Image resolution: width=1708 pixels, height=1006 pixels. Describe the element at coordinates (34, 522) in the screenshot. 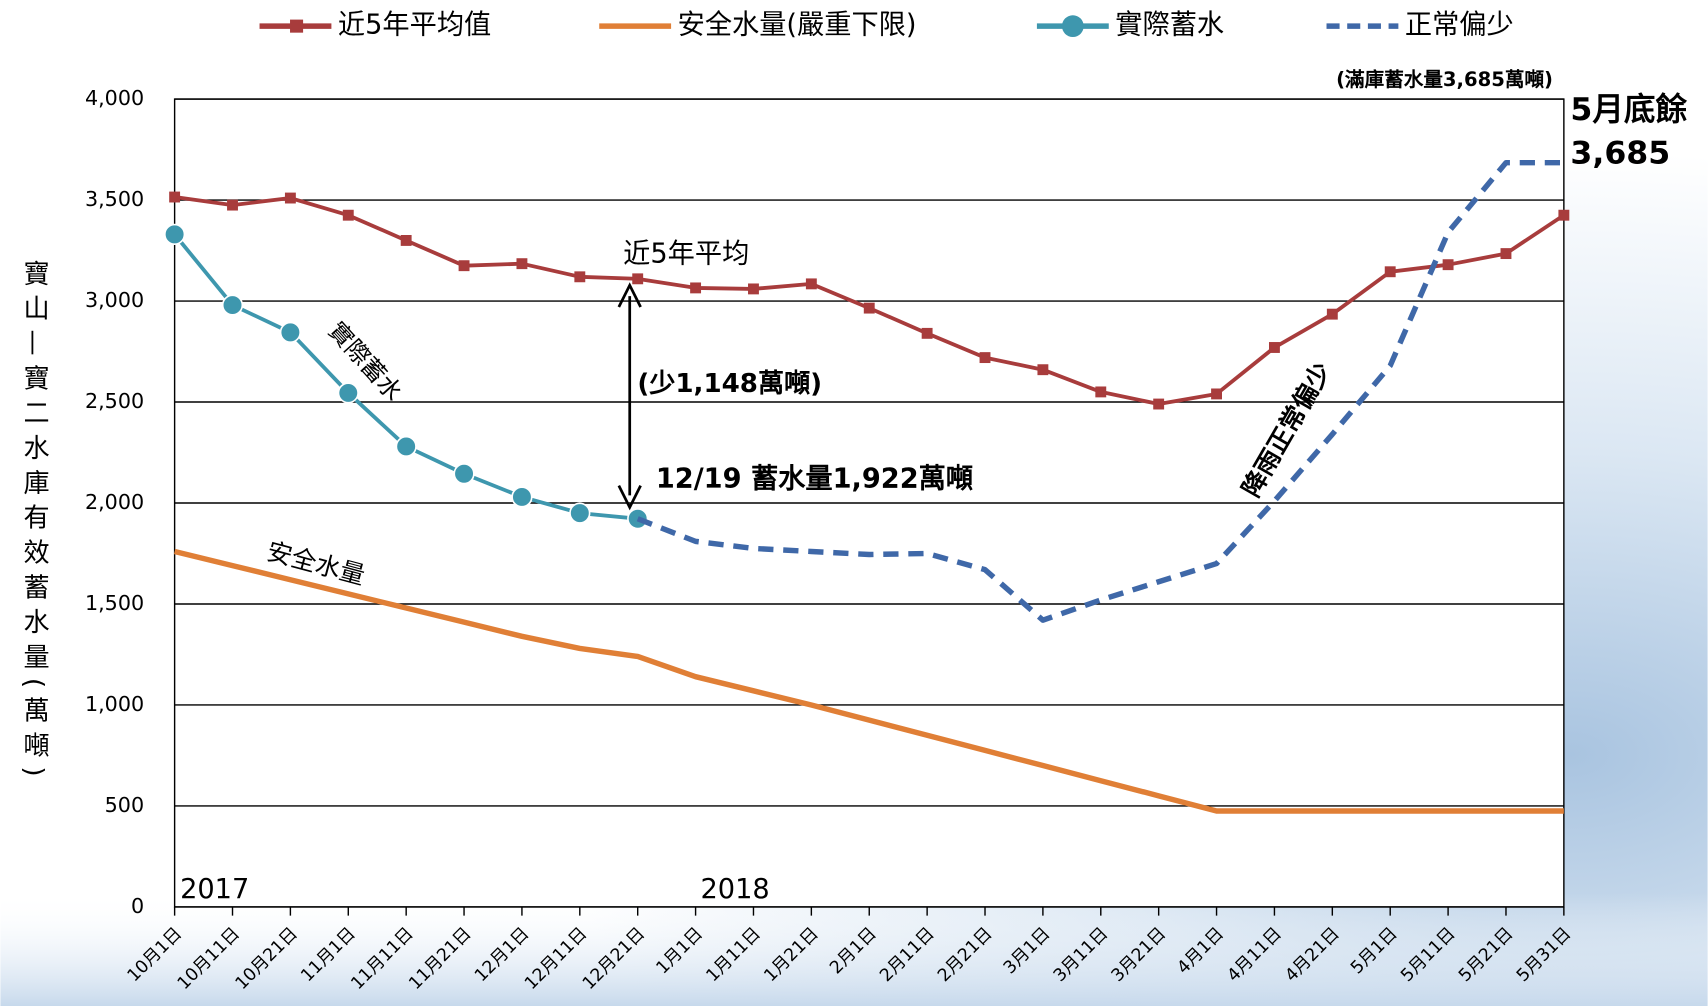

I see `y-axis-label: 寶山—寶二水庫有效蓄水量(萬噸)` at that location.